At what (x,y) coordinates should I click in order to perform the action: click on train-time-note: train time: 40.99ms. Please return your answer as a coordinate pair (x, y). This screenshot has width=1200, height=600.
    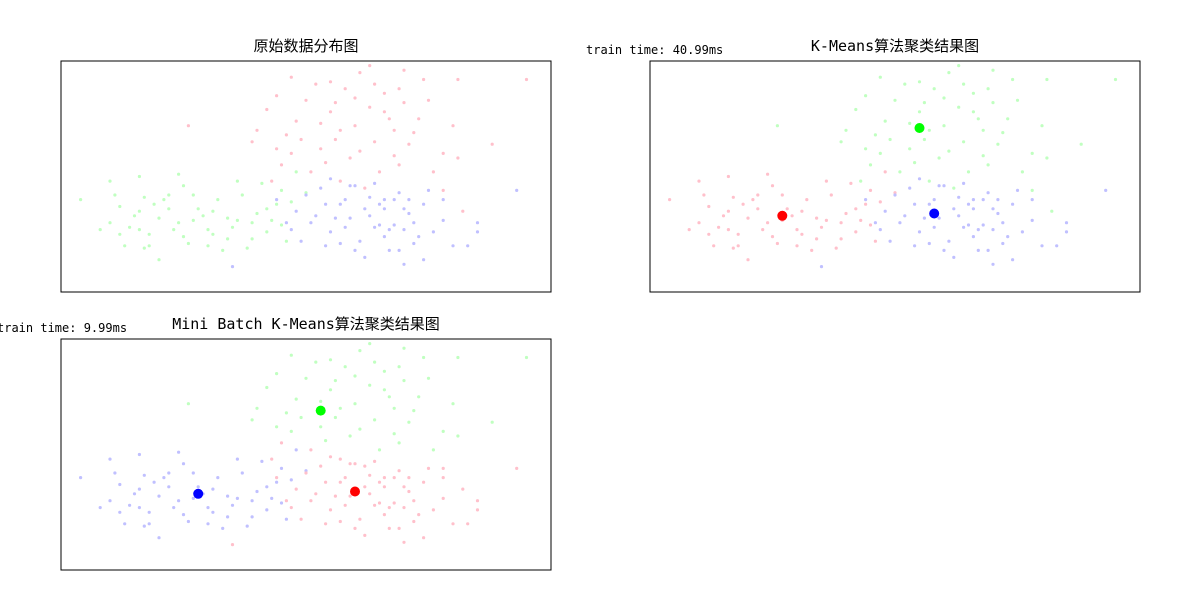
    Looking at the image, I should click on (654, 50).